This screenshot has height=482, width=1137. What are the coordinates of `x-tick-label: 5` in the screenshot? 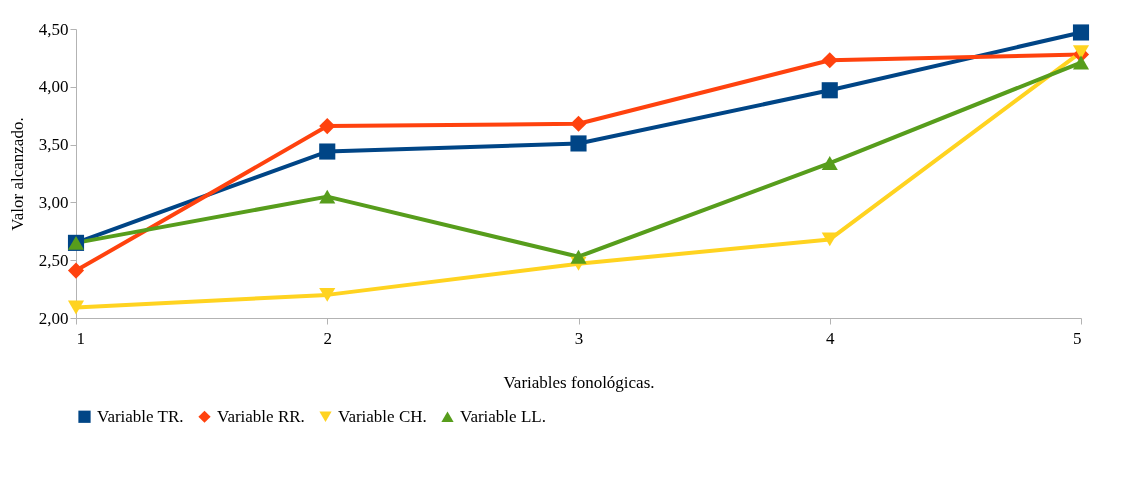 It's located at (1077, 338).